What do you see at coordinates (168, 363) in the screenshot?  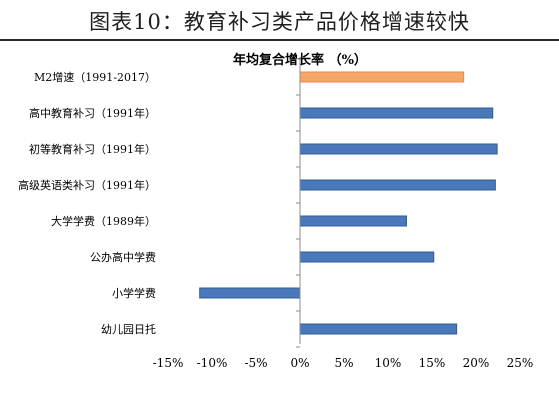 I see `x-tick-label-0: -15%` at bounding box center [168, 363].